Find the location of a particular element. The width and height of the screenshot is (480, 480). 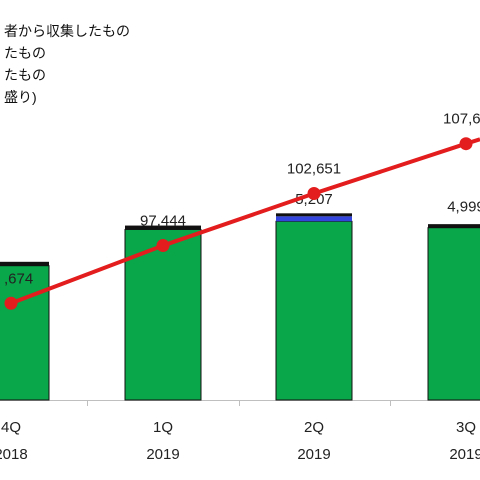

line-value-label-1: 97,444 is located at coordinates (163, 221).